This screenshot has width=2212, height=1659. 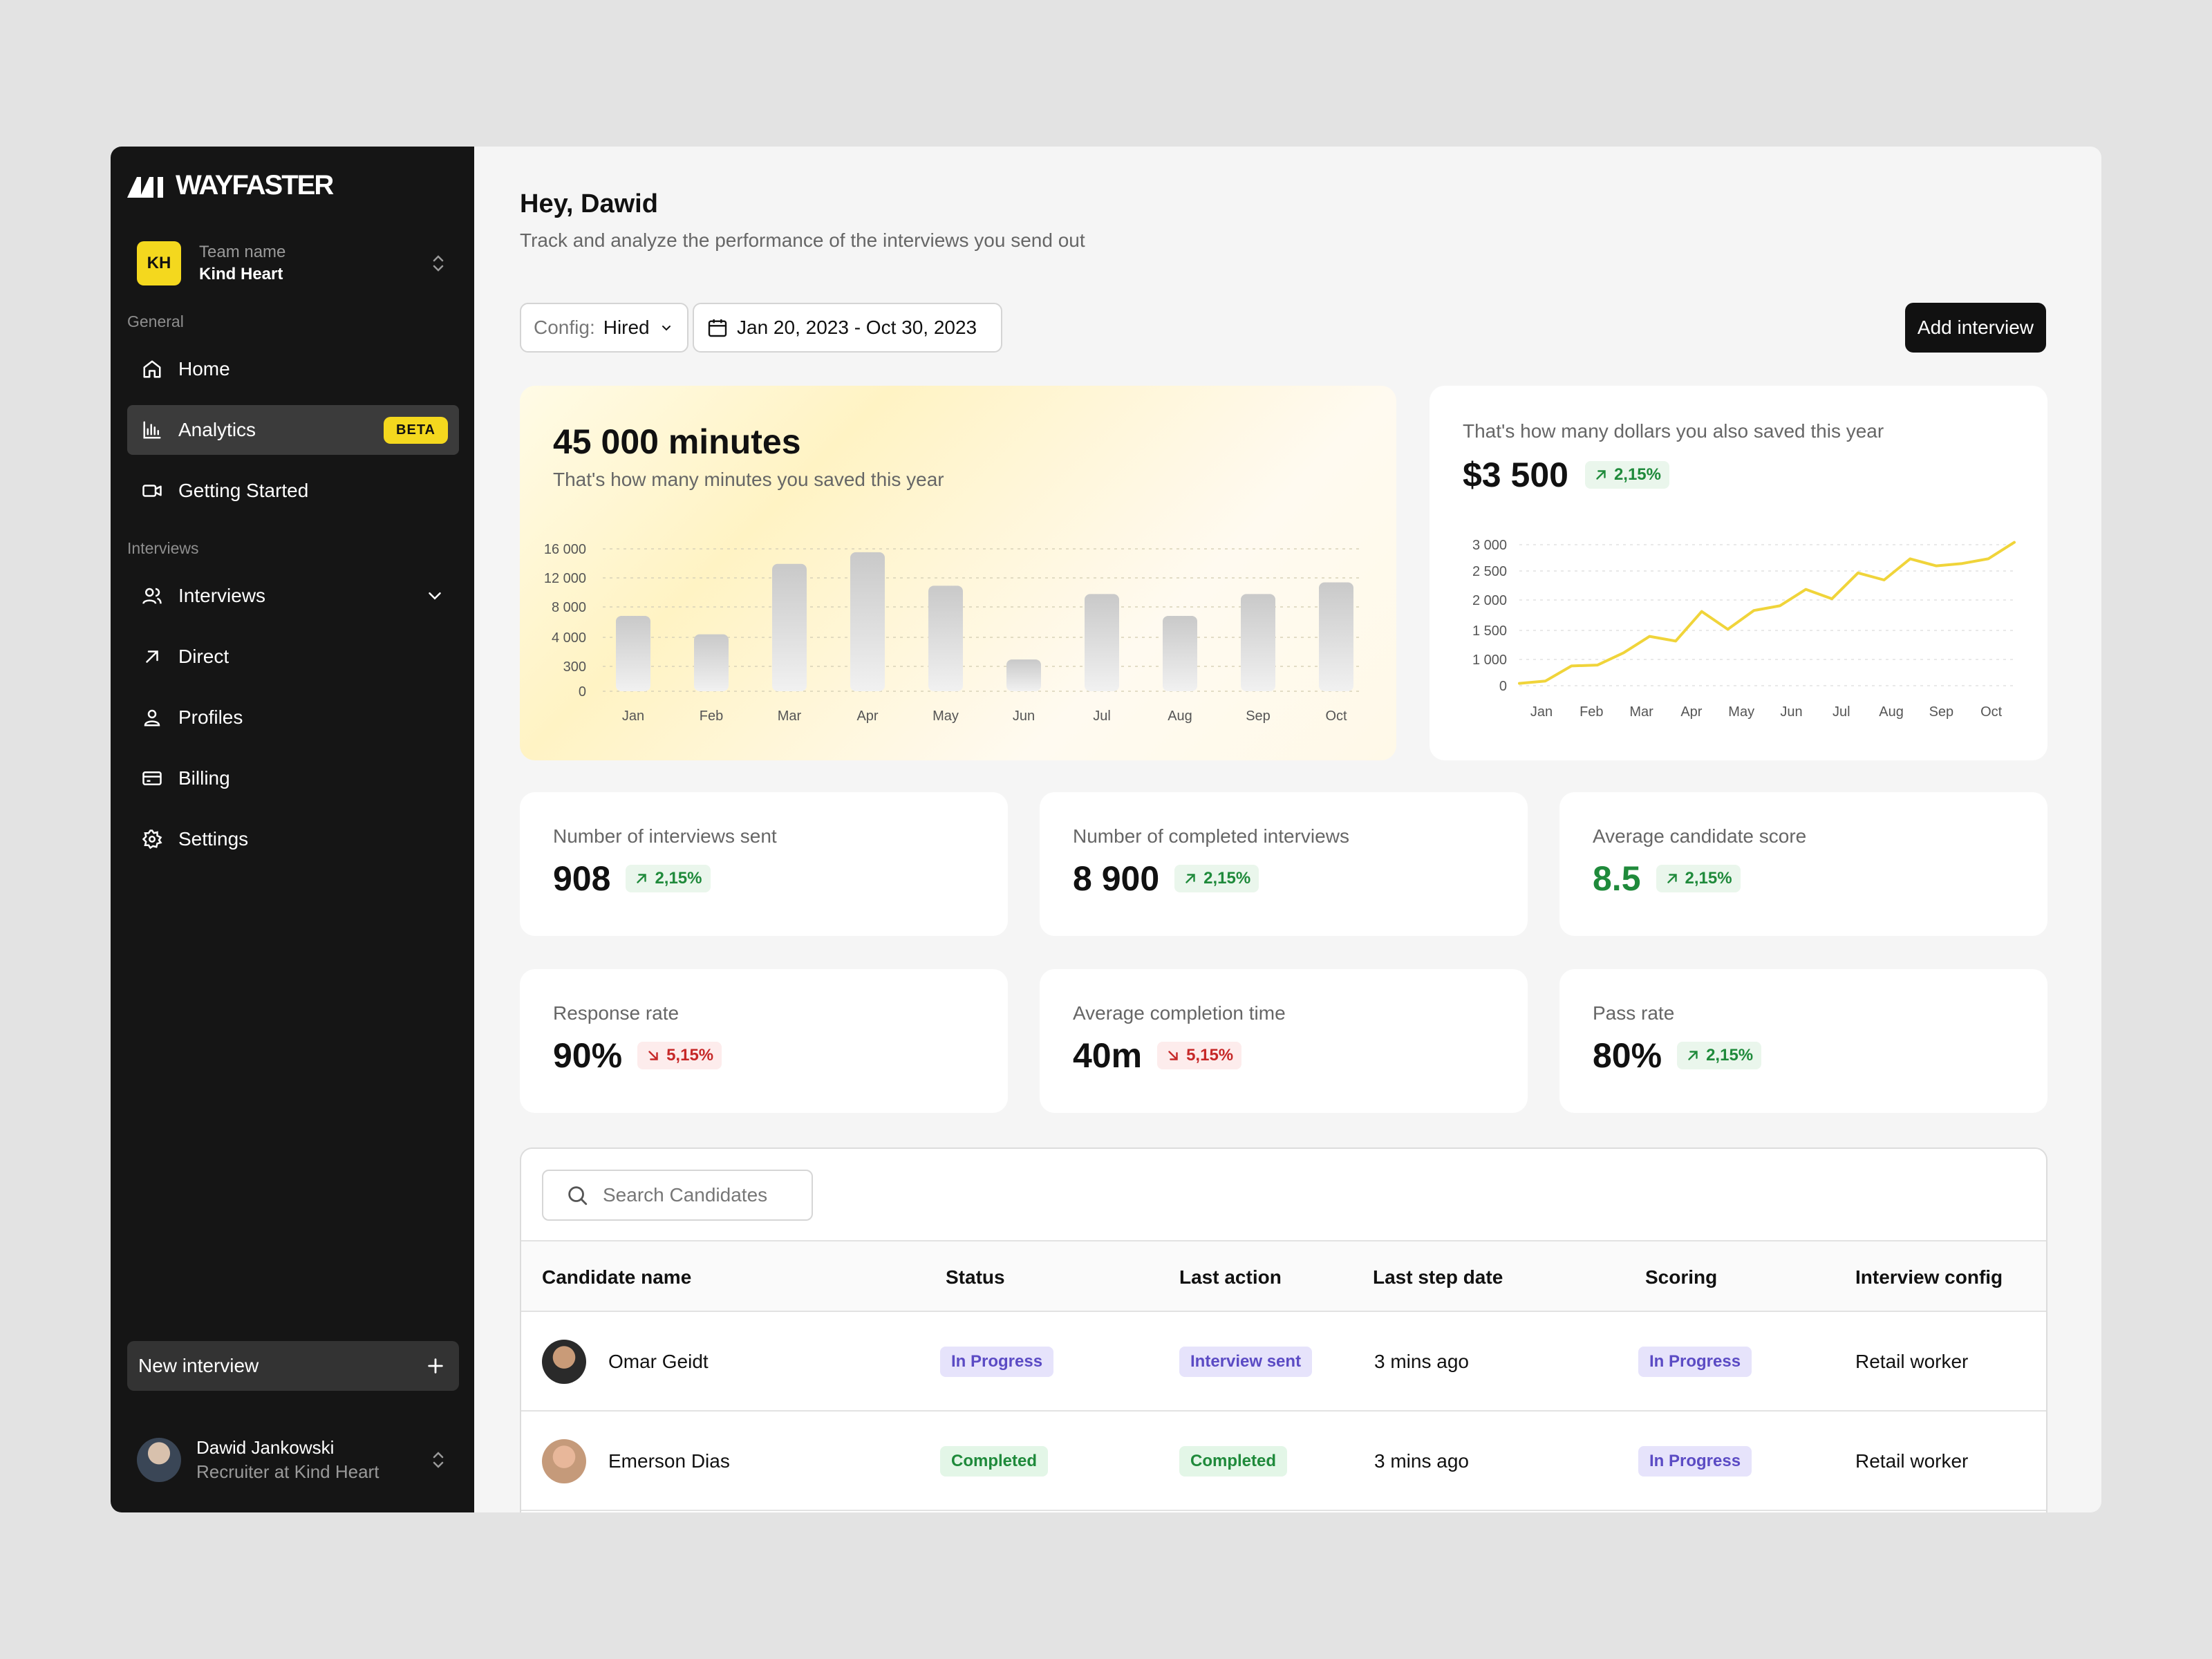 I want to click on bar-chart-icon, so click(x=152, y=430).